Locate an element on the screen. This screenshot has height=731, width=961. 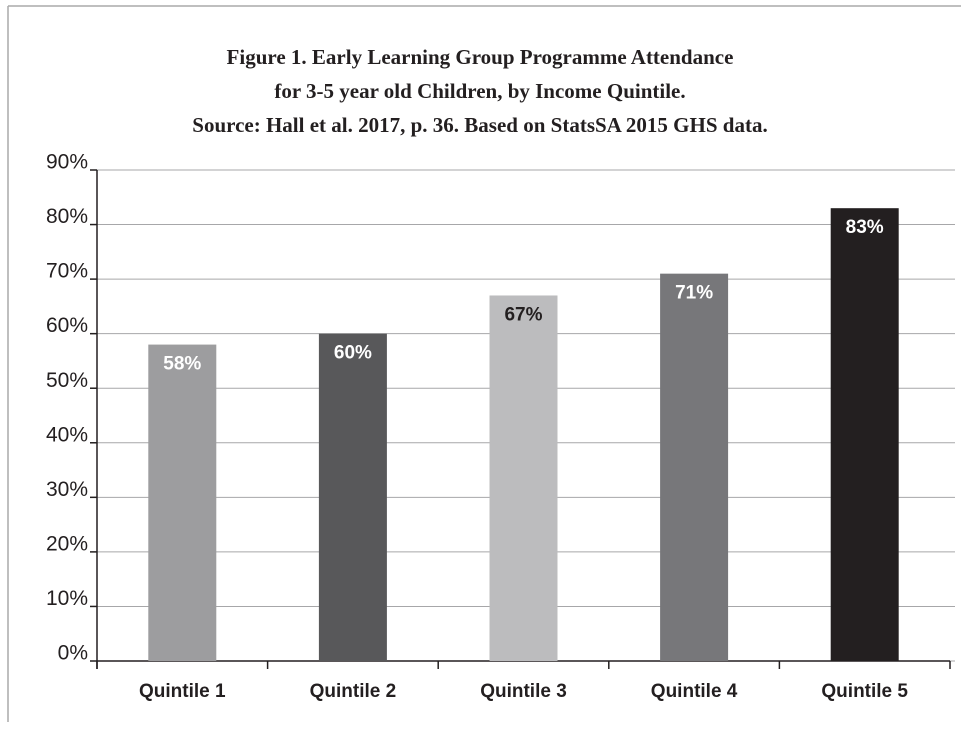
y-tick-label: 50% is located at coordinates (67, 380).